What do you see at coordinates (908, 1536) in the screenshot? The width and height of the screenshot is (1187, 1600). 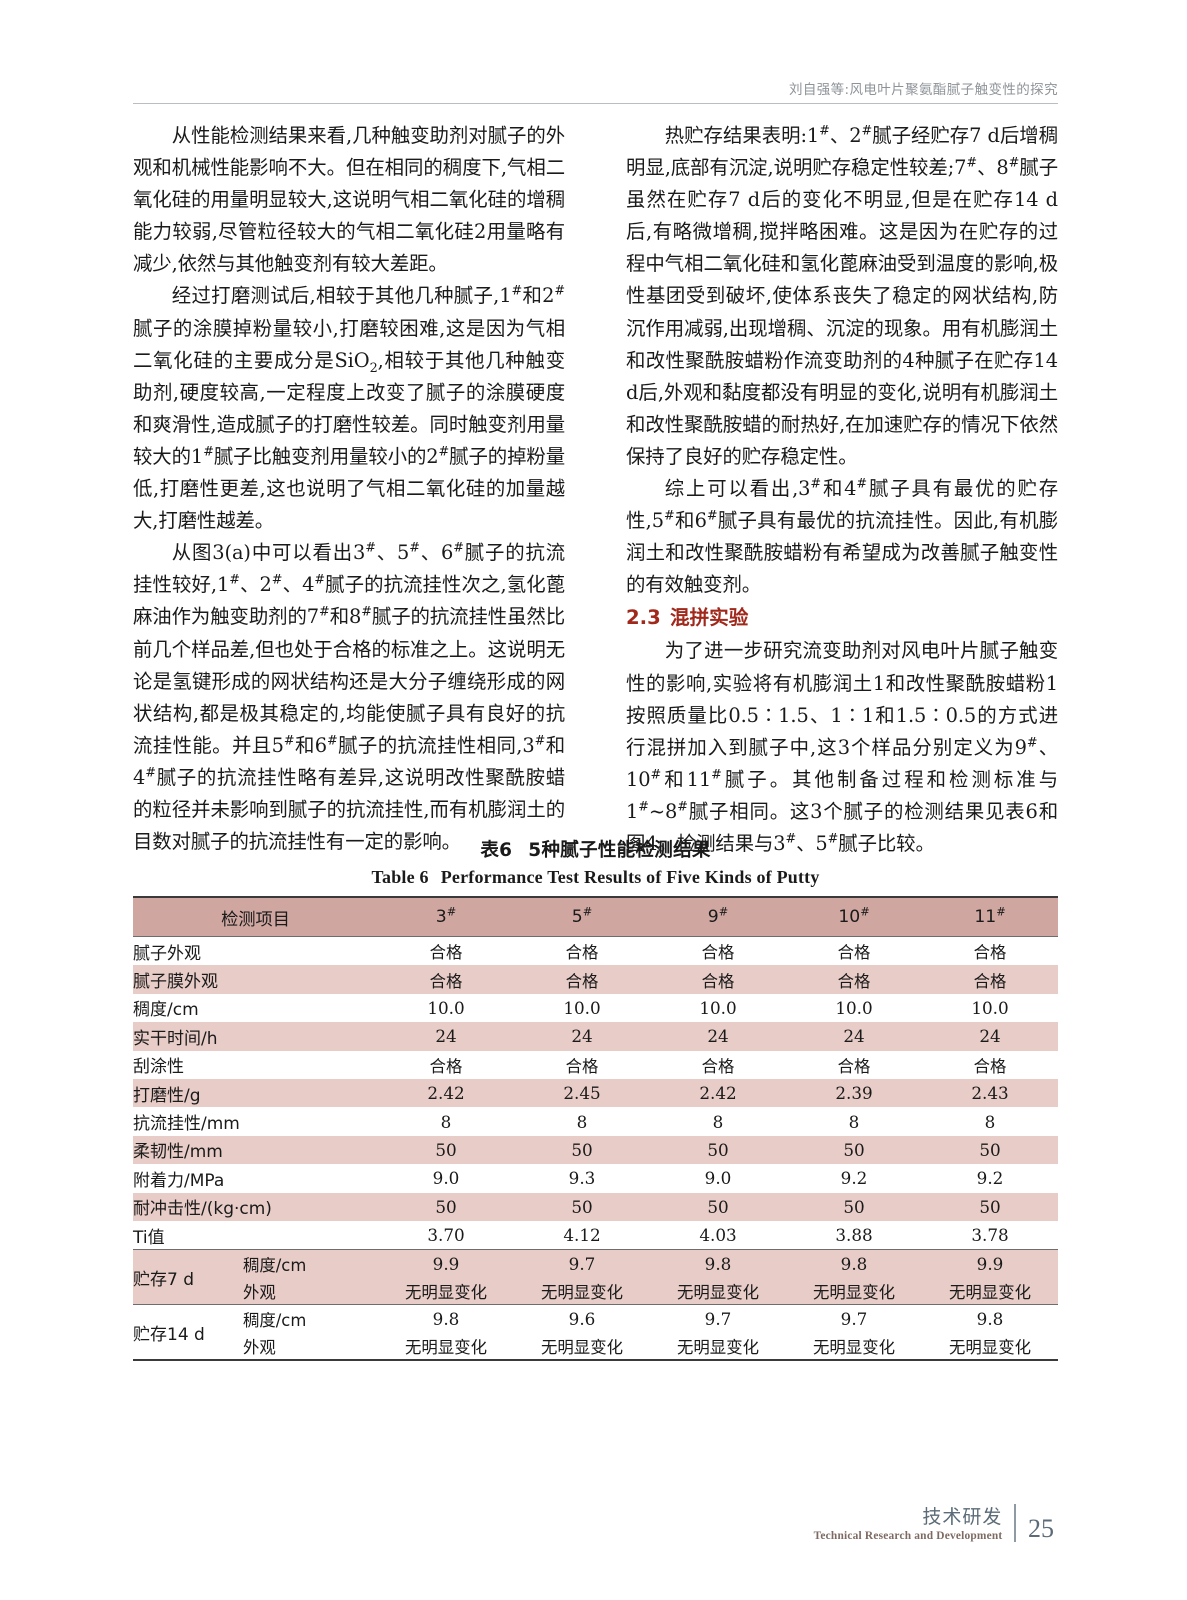 I see `footer-section-en: Technical Research and Development` at bounding box center [908, 1536].